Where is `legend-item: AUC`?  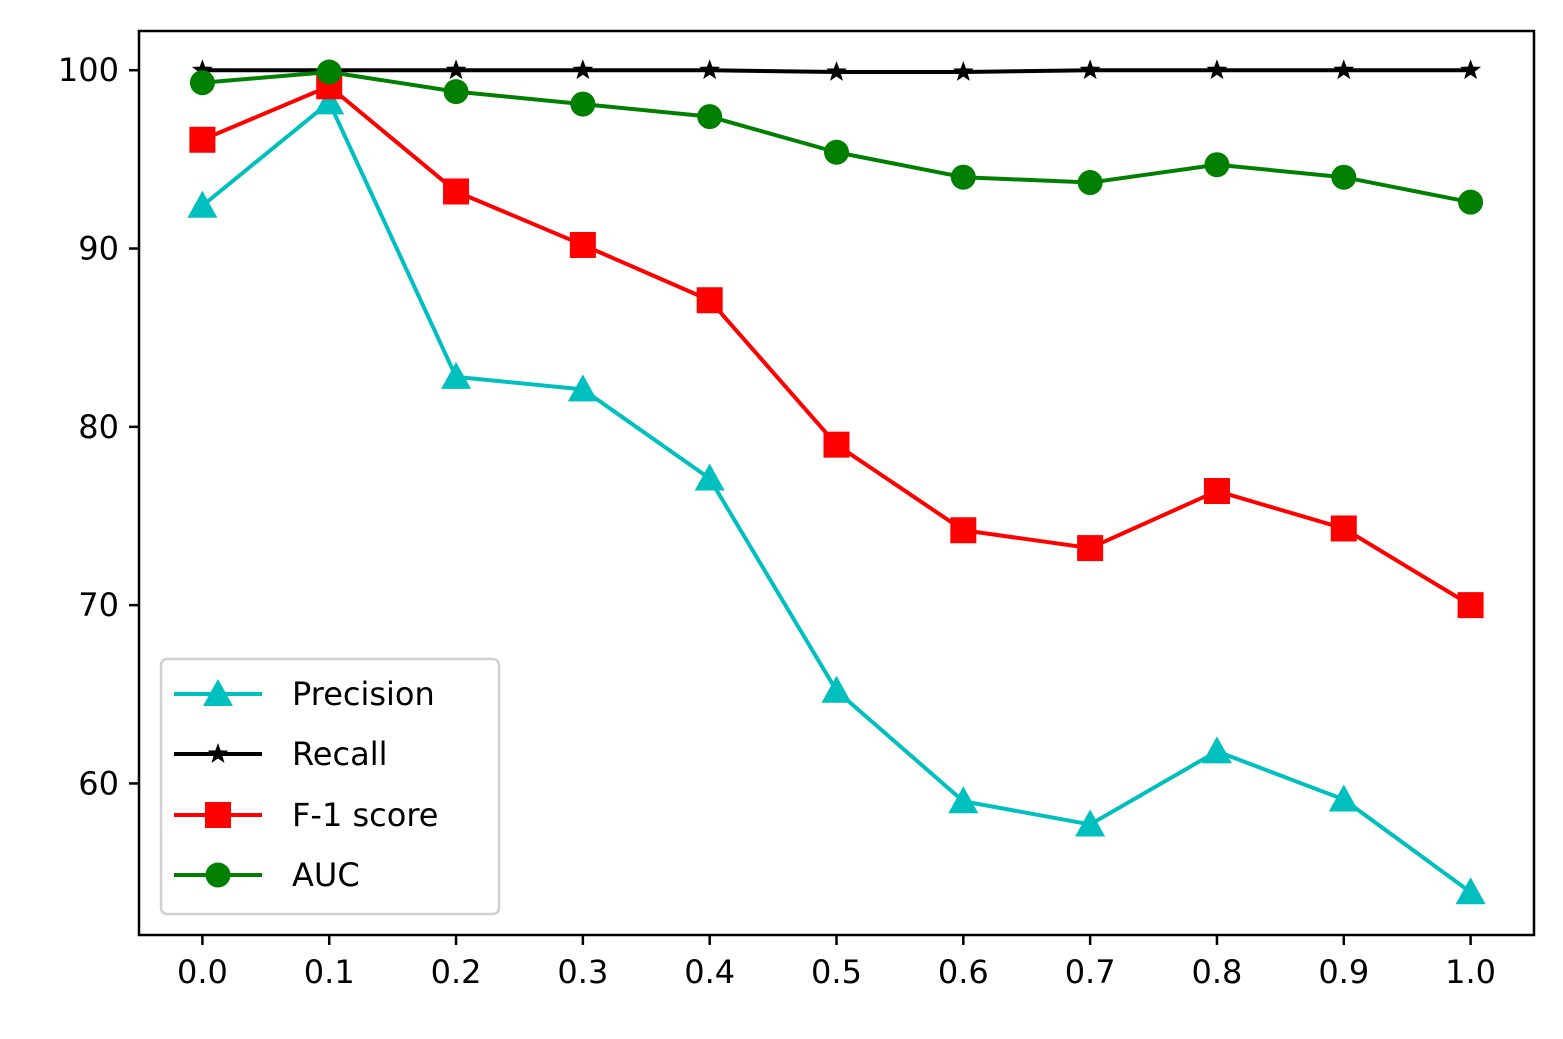
legend-item: AUC is located at coordinates (267, 875).